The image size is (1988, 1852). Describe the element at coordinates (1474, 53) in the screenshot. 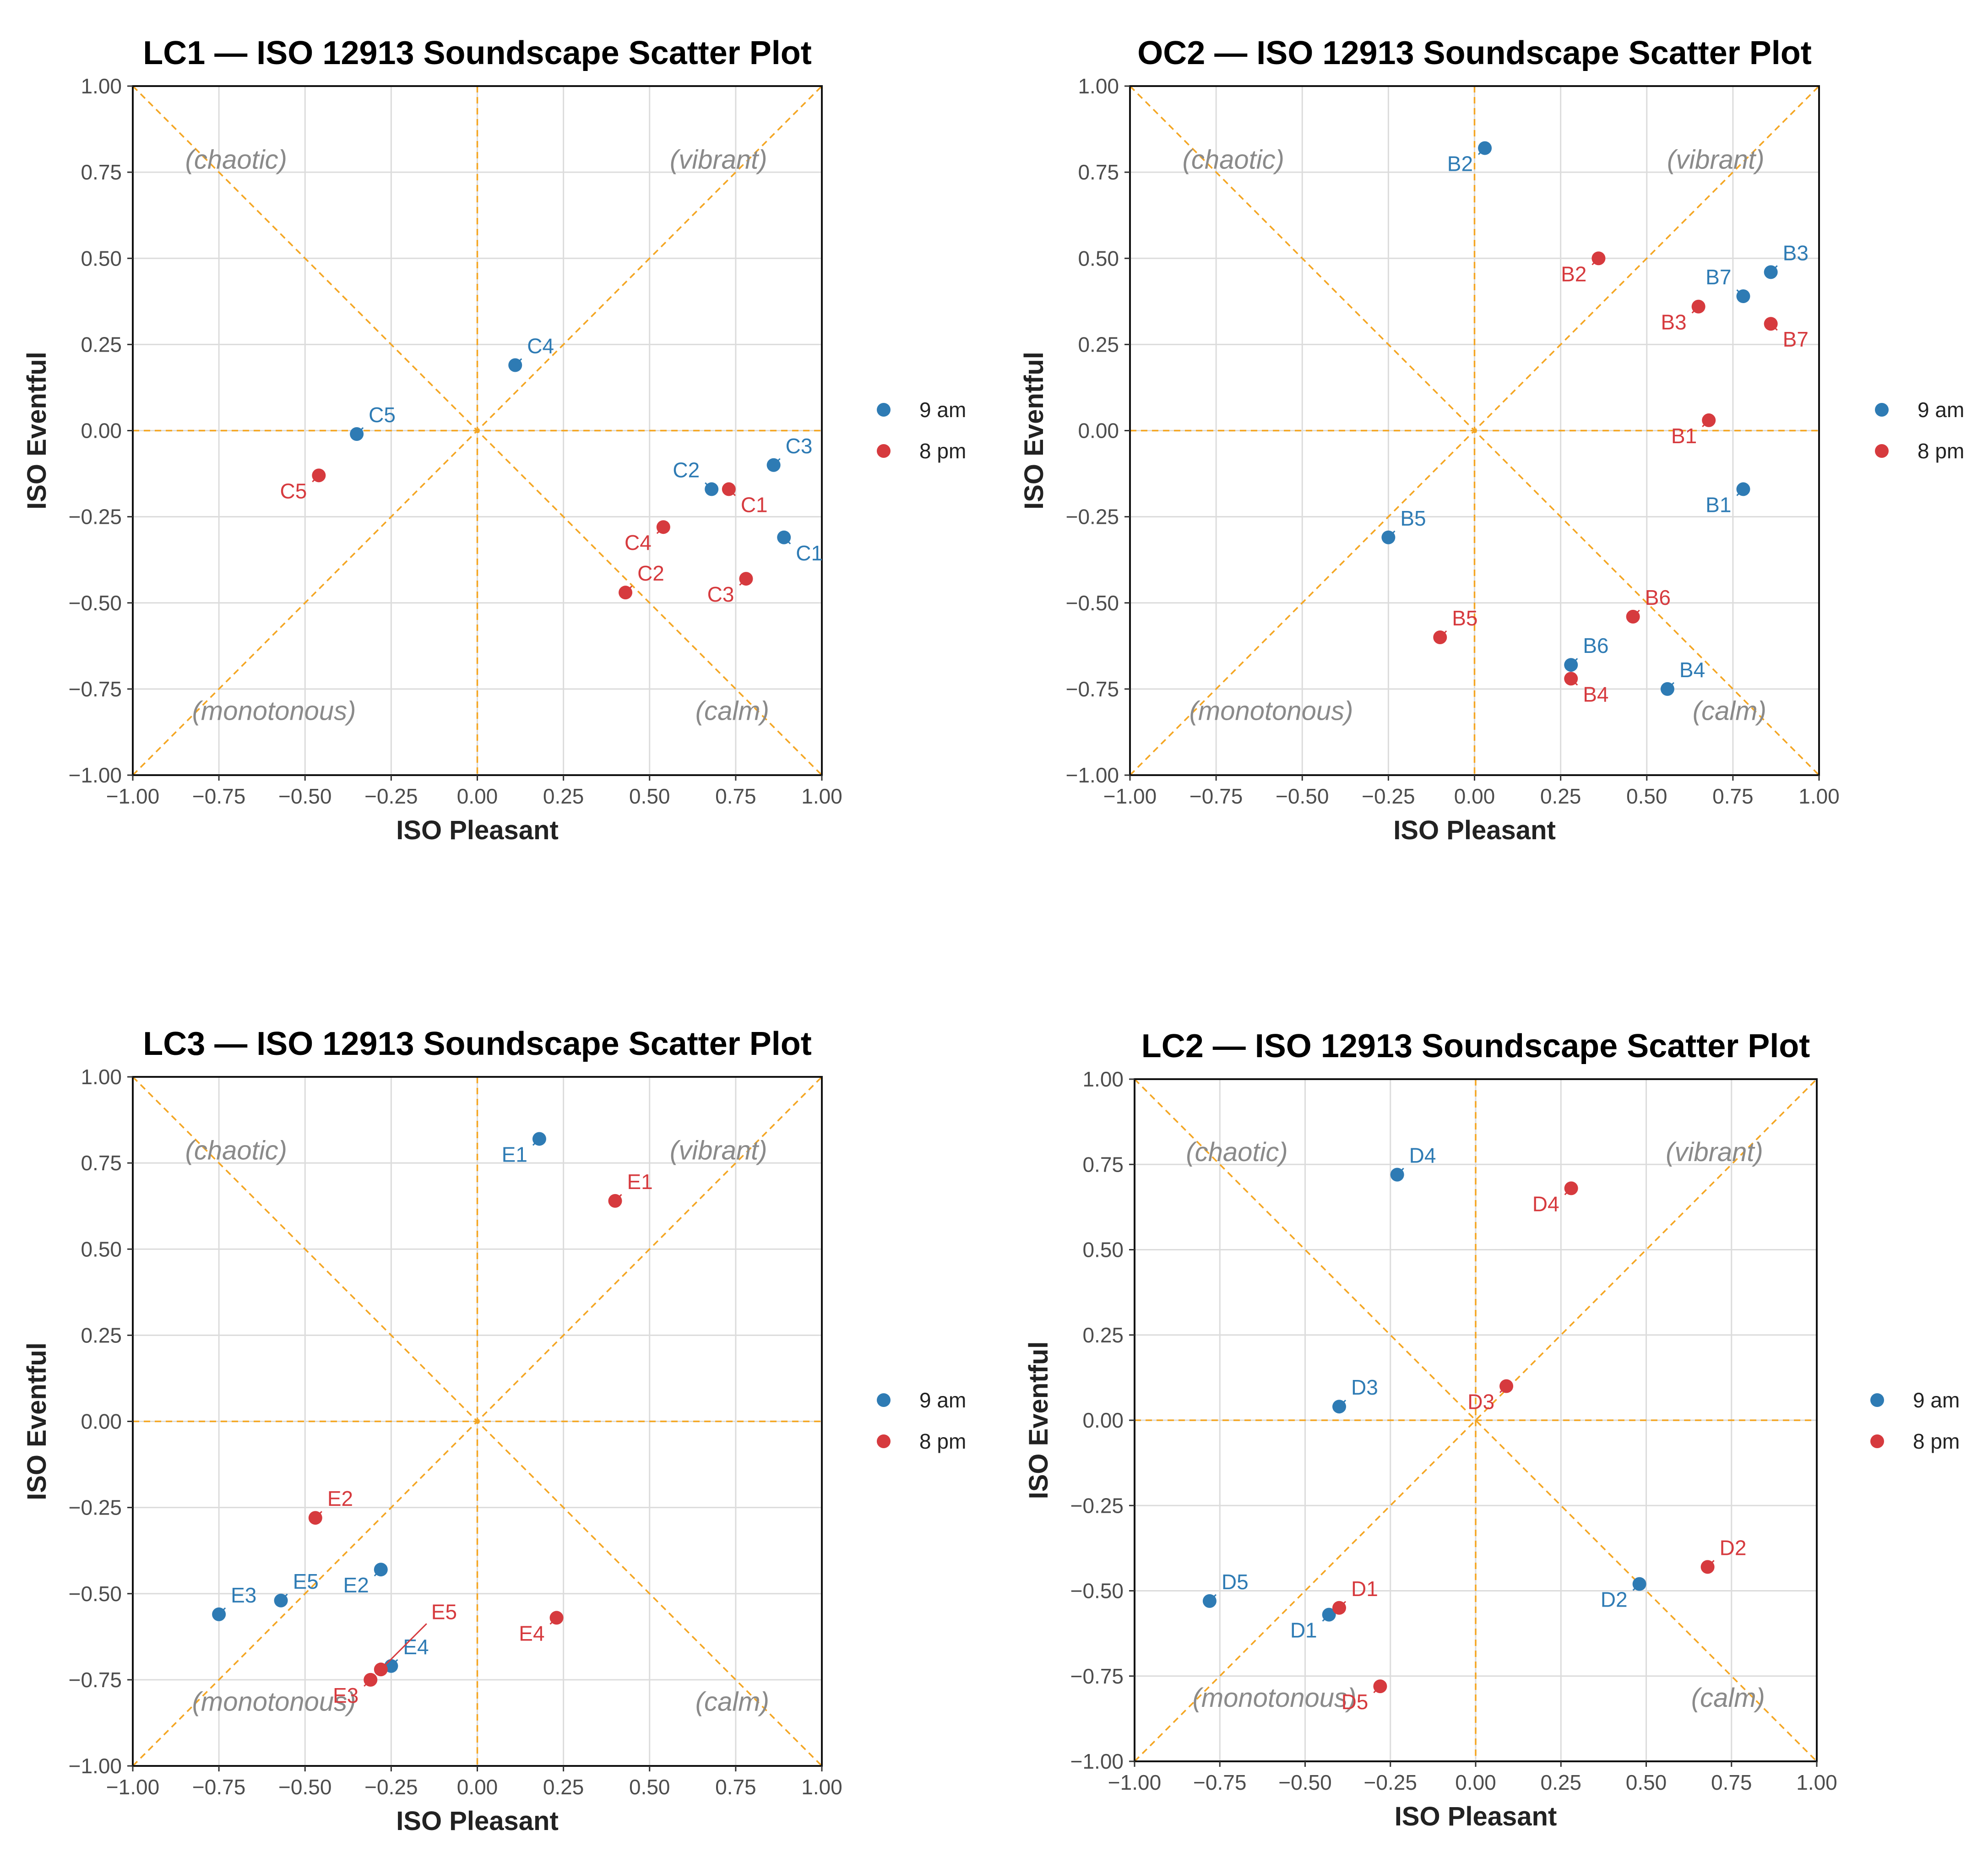

I see `chart-title: OC2 — ISO 12913 Soundscape Scatter Plot` at that location.